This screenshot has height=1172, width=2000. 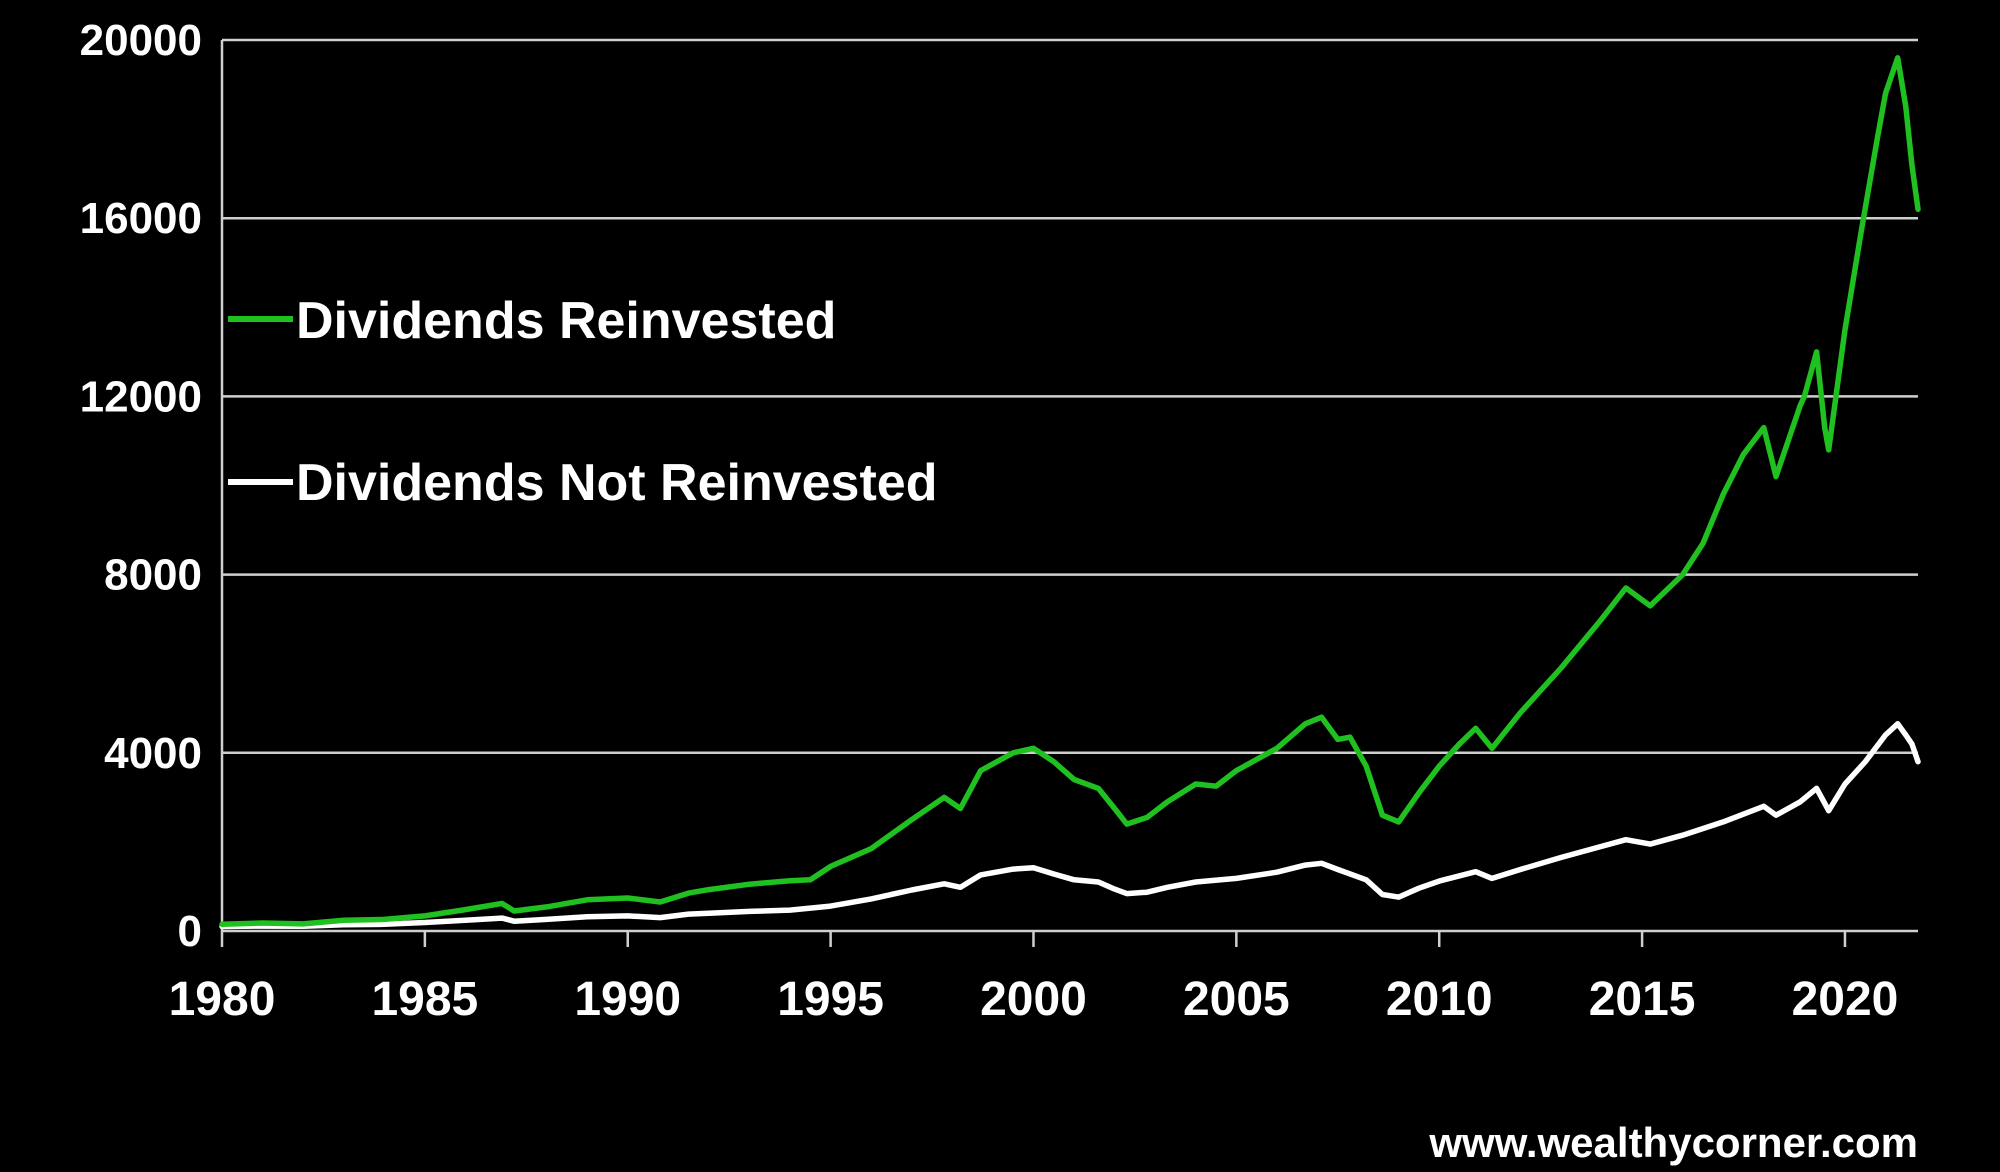 I want to click on x-tick-label: 2010, so click(x=1439, y=999).